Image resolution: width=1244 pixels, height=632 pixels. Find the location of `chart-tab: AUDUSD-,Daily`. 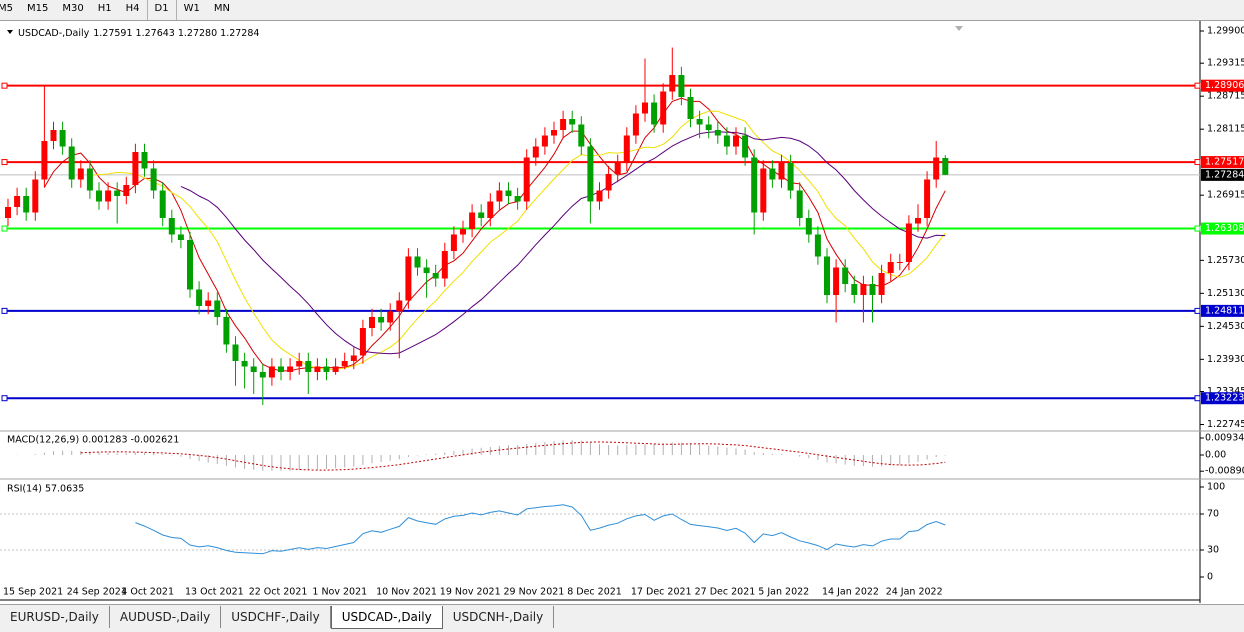

chart-tab: AUDUSD-,Daily is located at coordinates (166, 617).